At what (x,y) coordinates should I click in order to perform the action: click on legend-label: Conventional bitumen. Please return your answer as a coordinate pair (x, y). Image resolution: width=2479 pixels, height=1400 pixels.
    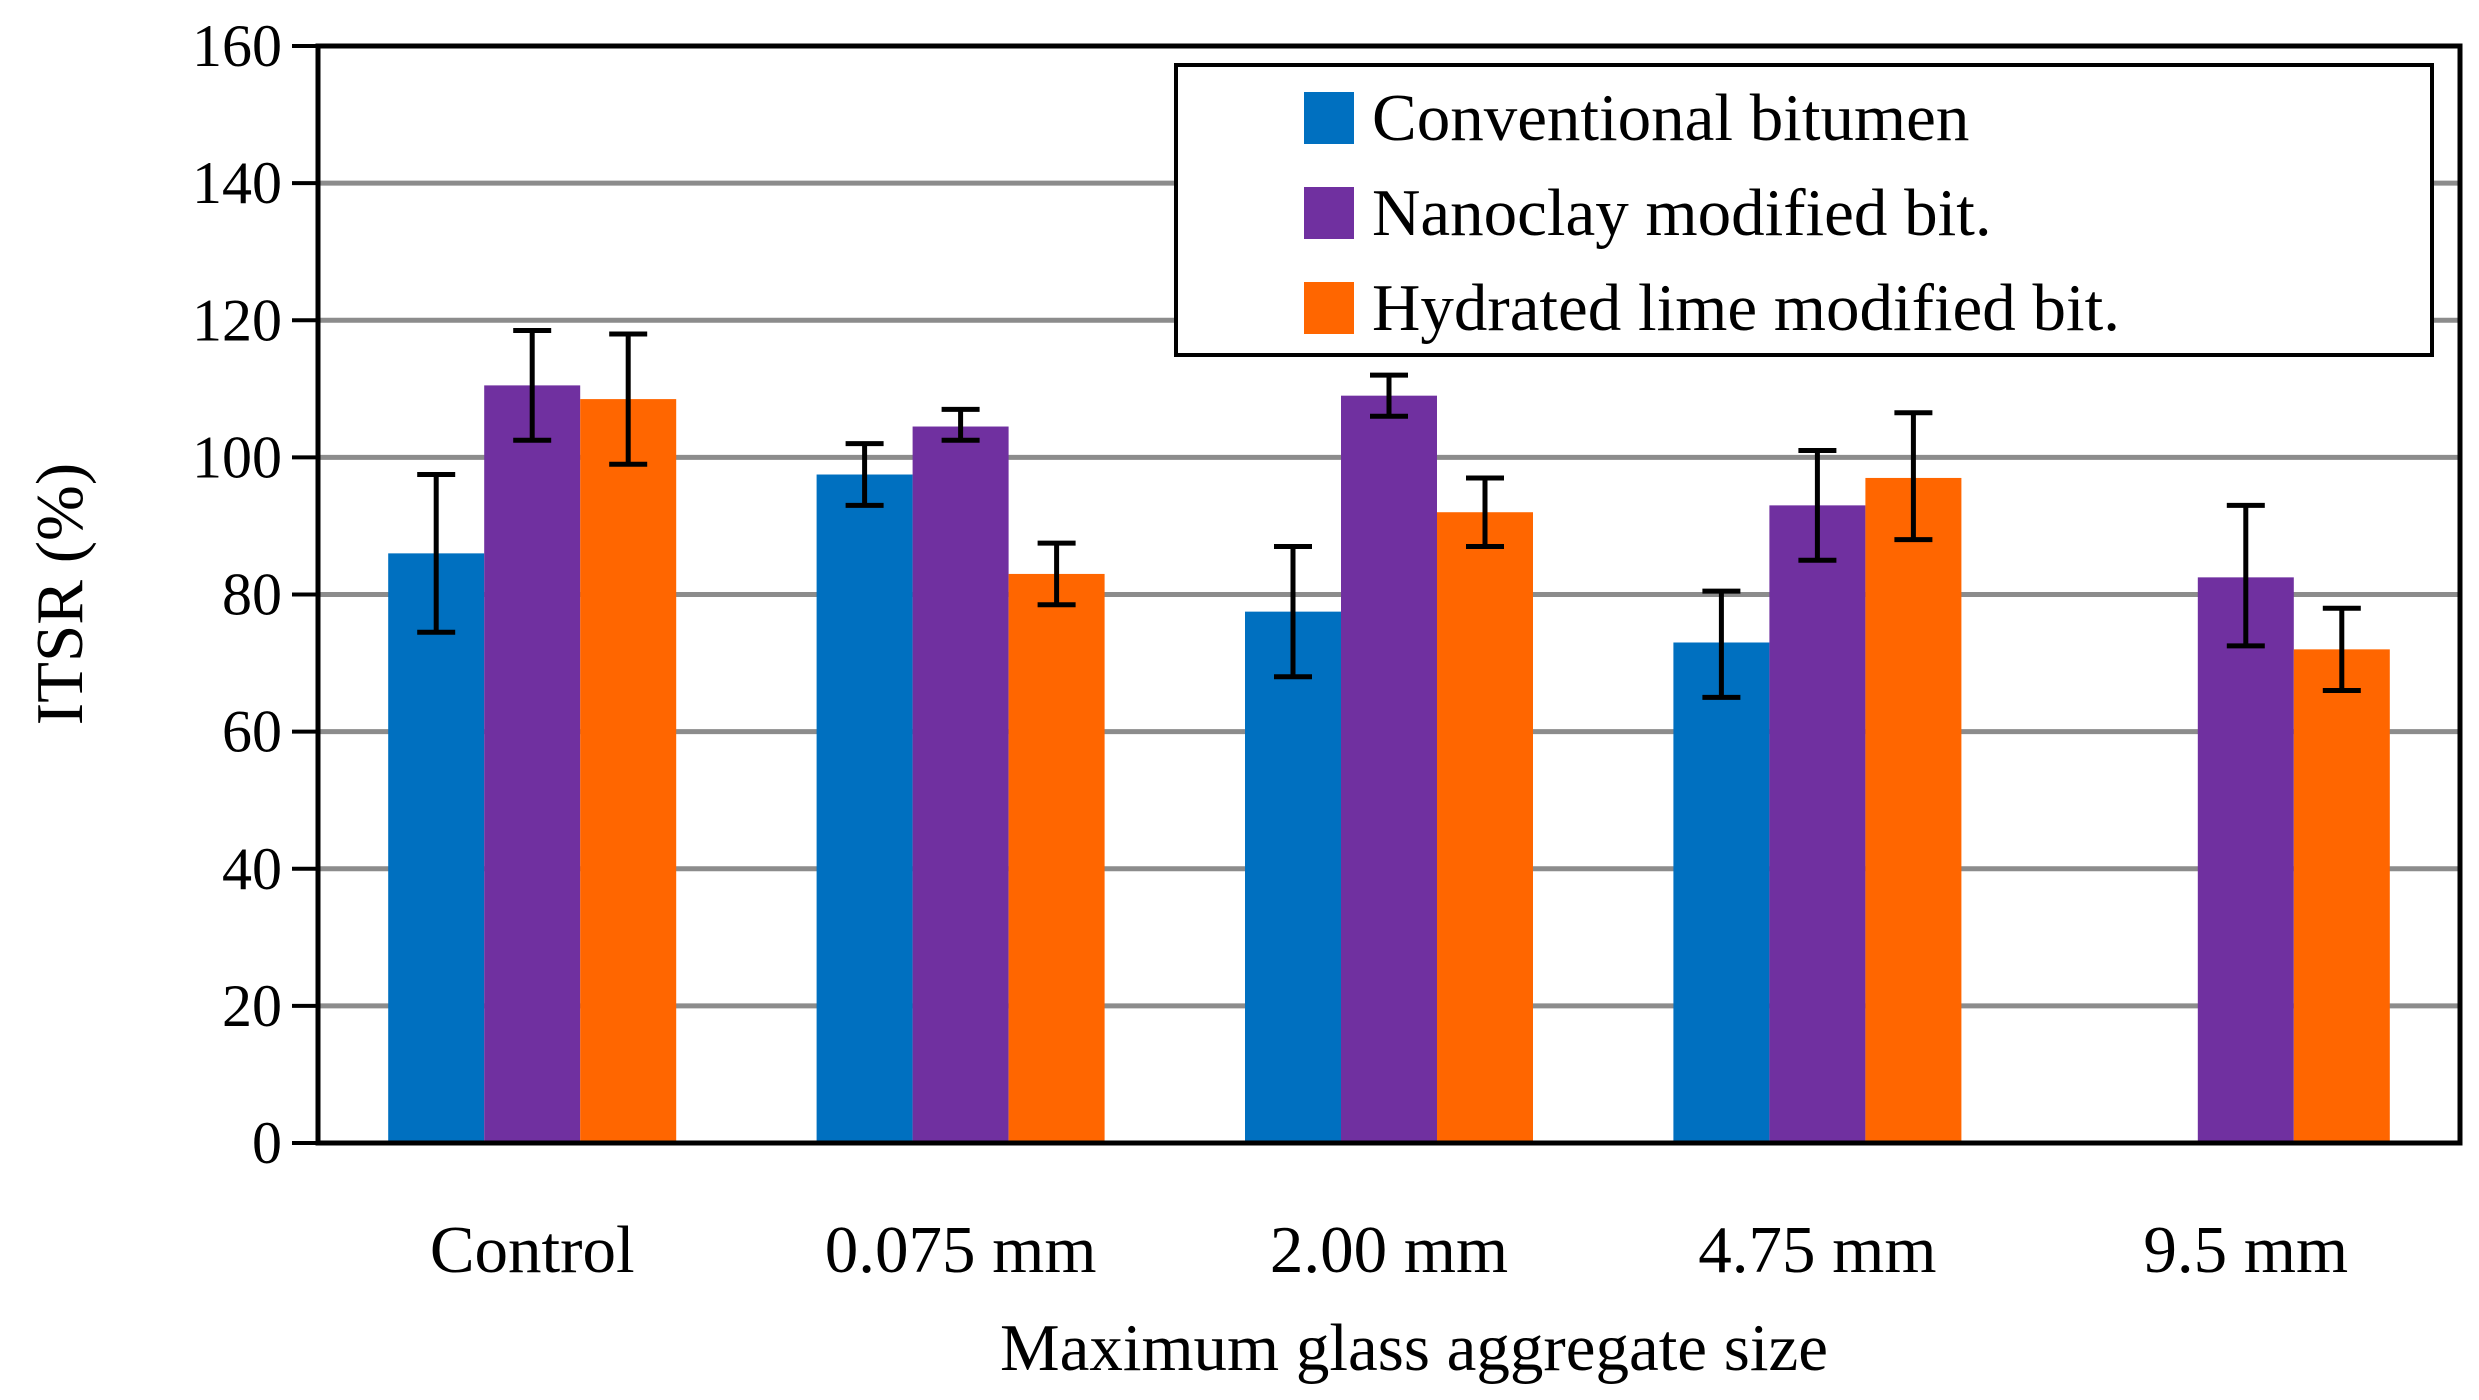
    Looking at the image, I should click on (1670, 118).